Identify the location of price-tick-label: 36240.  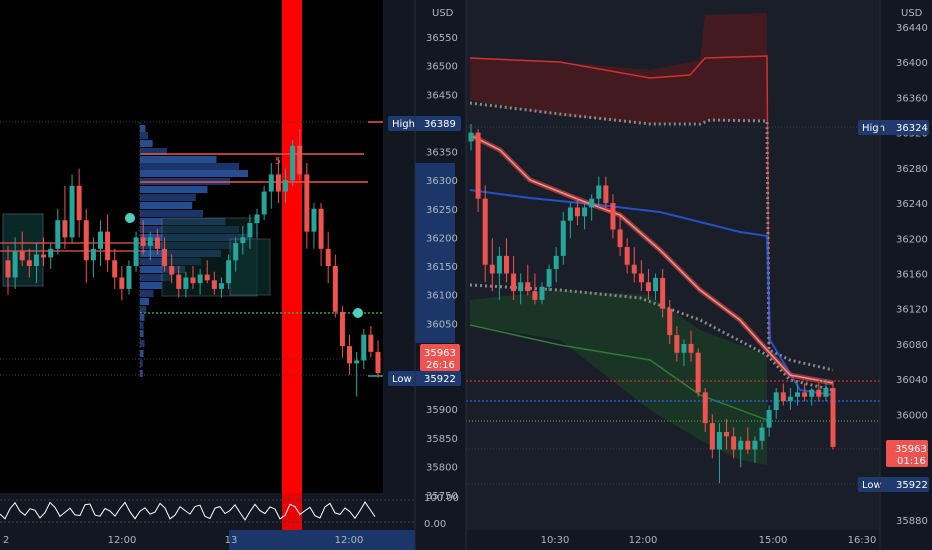
(912, 204).